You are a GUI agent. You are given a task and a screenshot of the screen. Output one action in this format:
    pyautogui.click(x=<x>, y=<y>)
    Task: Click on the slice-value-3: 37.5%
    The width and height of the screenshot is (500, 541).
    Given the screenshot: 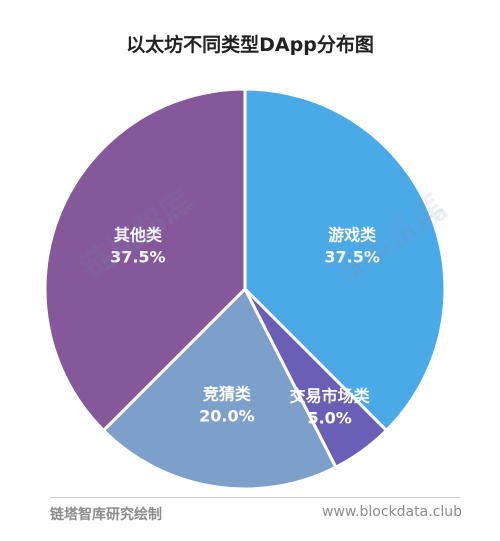 What is the action you would take?
    pyautogui.click(x=138, y=257)
    